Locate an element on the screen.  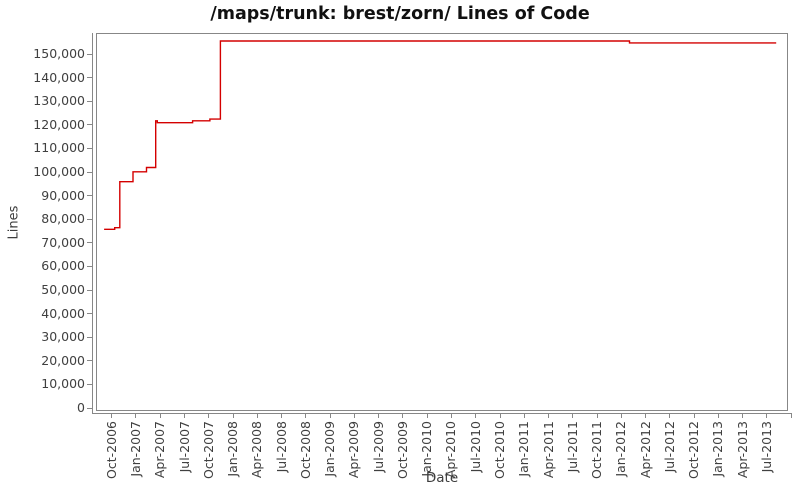
y-tick-label: 70,000 is located at coordinates (63, 242).